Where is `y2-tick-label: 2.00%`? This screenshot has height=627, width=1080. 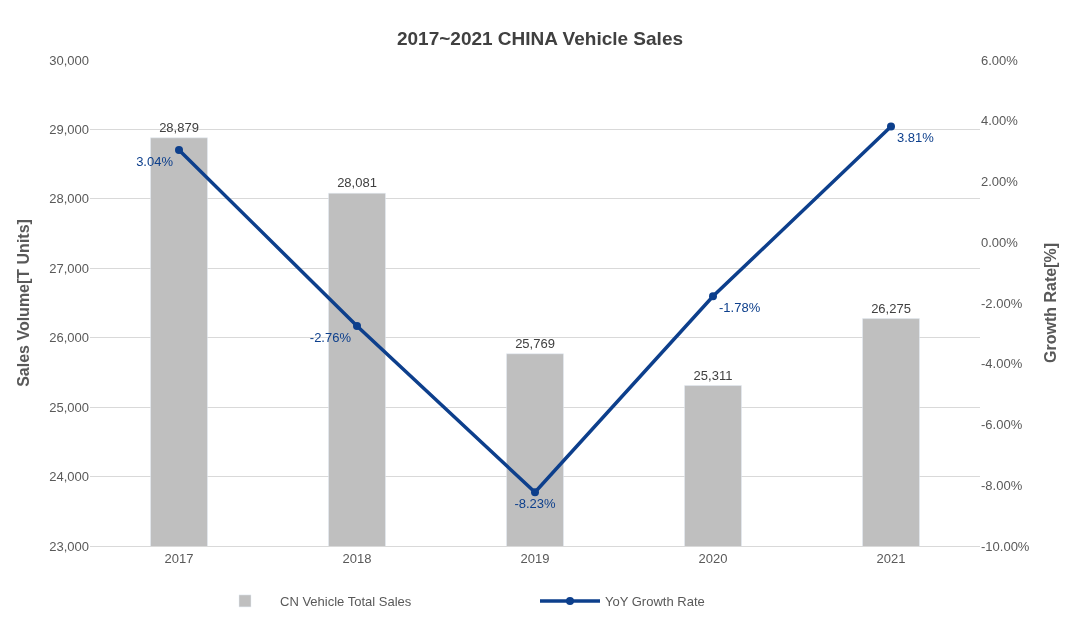
y2-tick-label: 2.00% is located at coordinates (1000, 182).